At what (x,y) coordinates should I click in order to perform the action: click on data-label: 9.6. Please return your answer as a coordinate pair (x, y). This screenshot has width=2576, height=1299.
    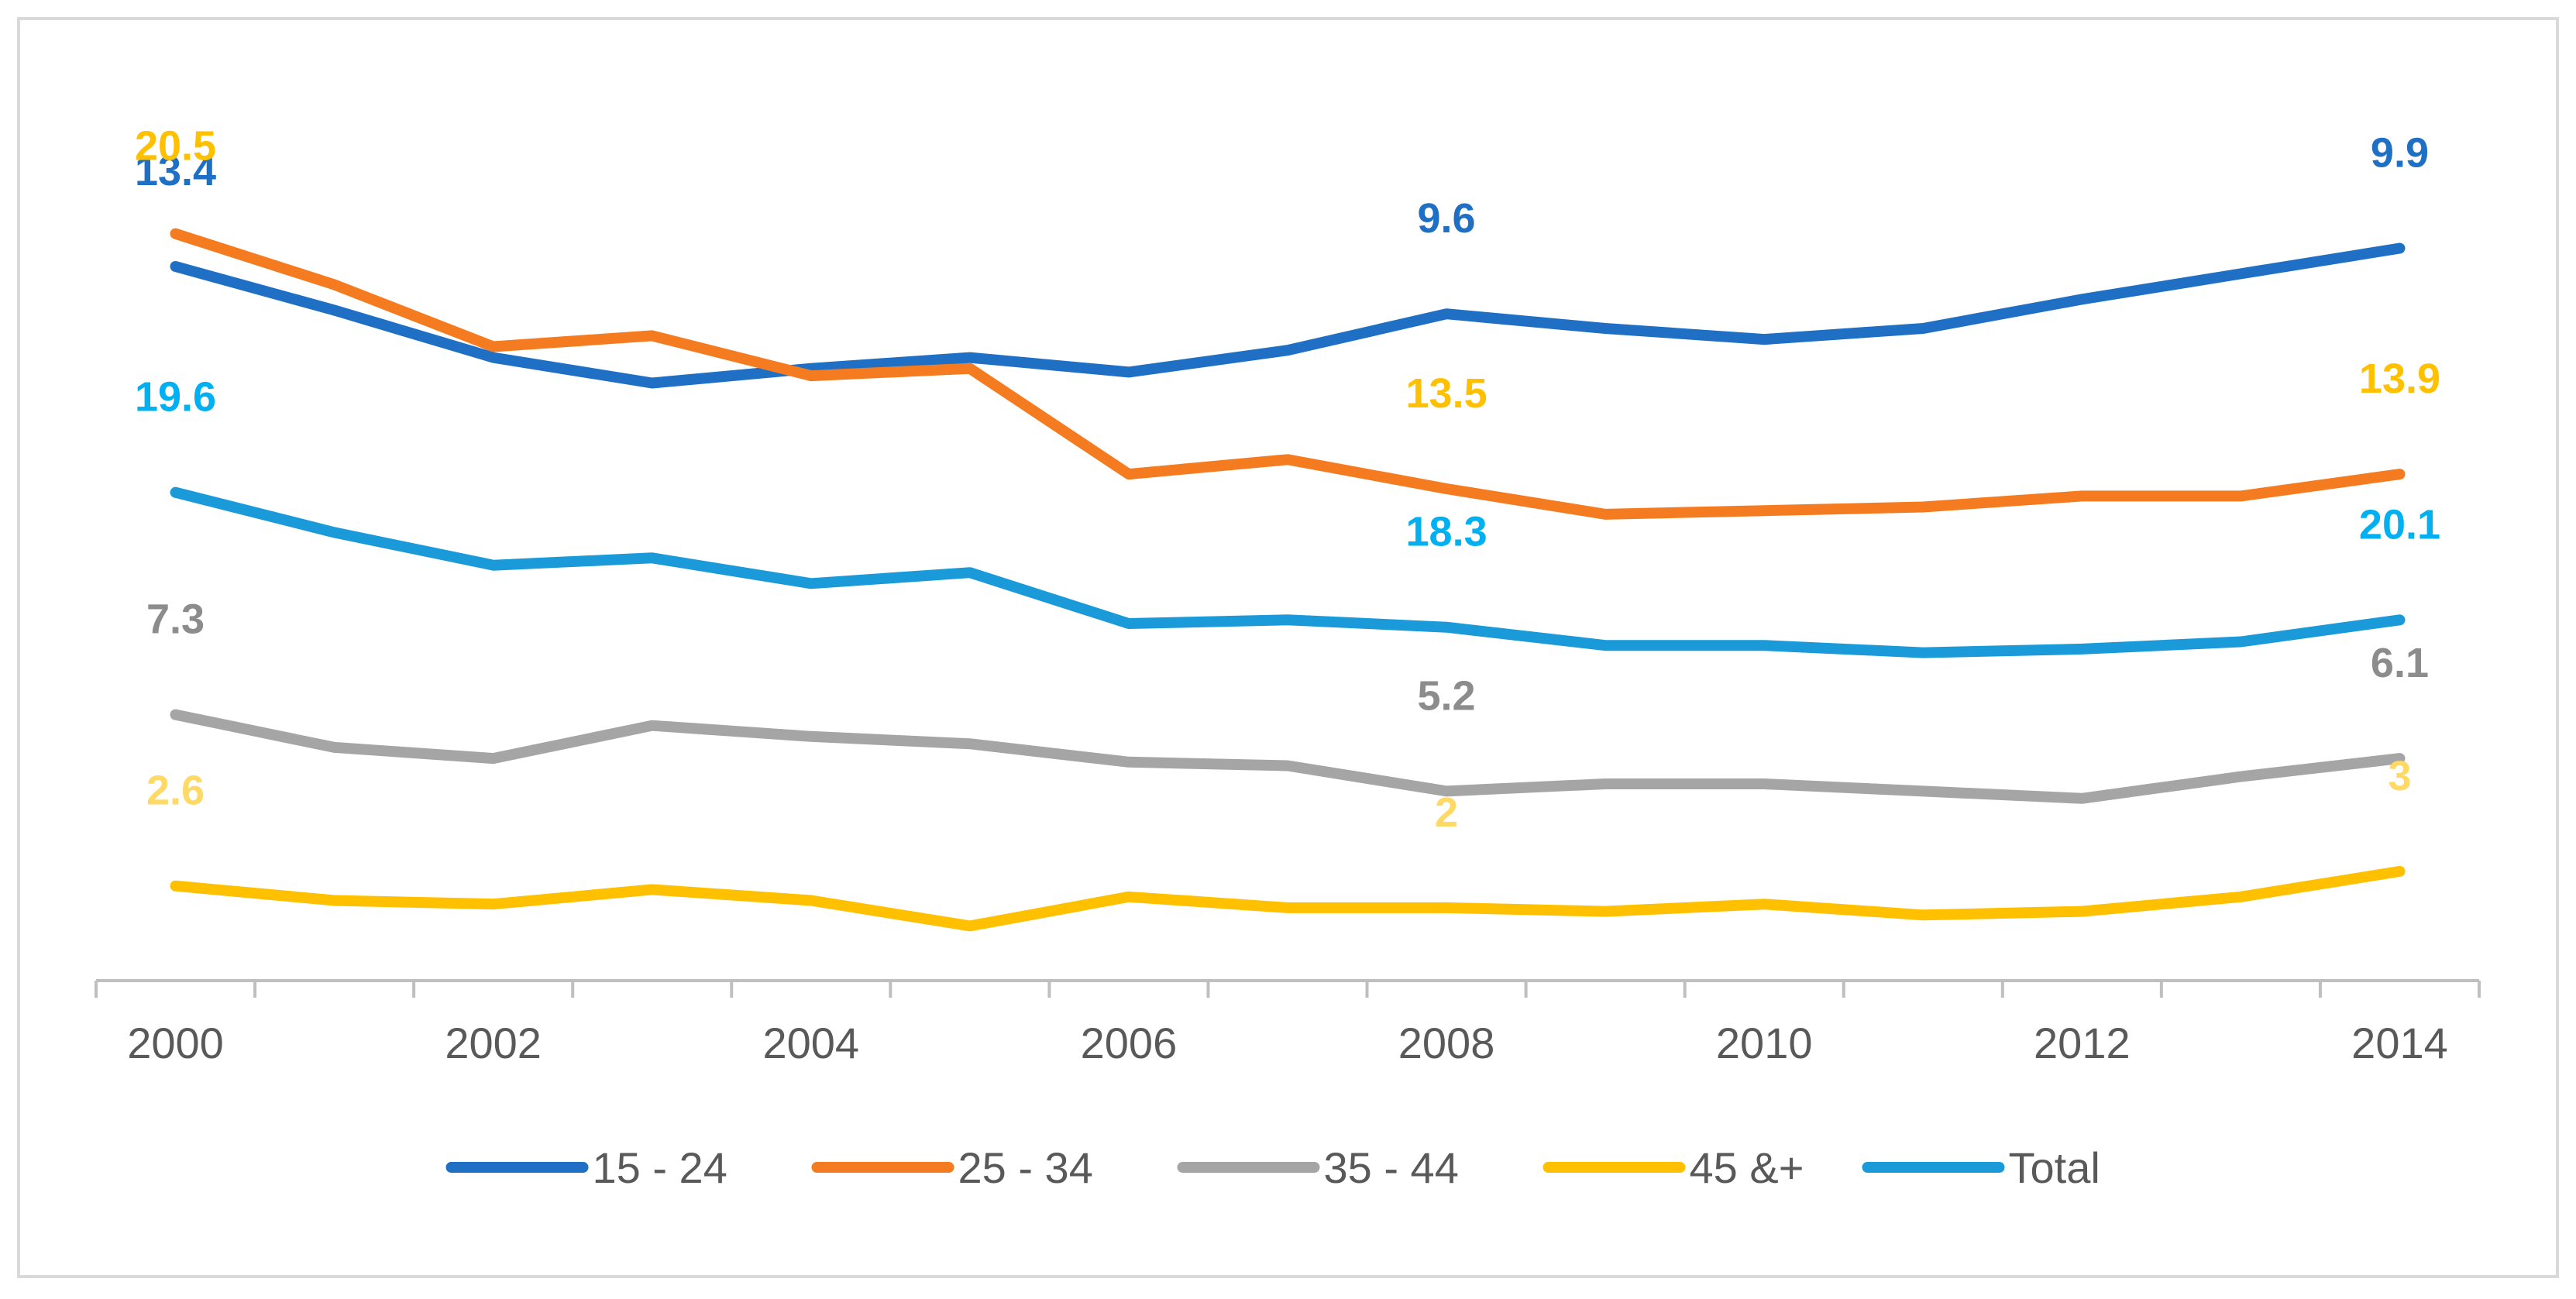
    Looking at the image, I should click on (1447, 218).